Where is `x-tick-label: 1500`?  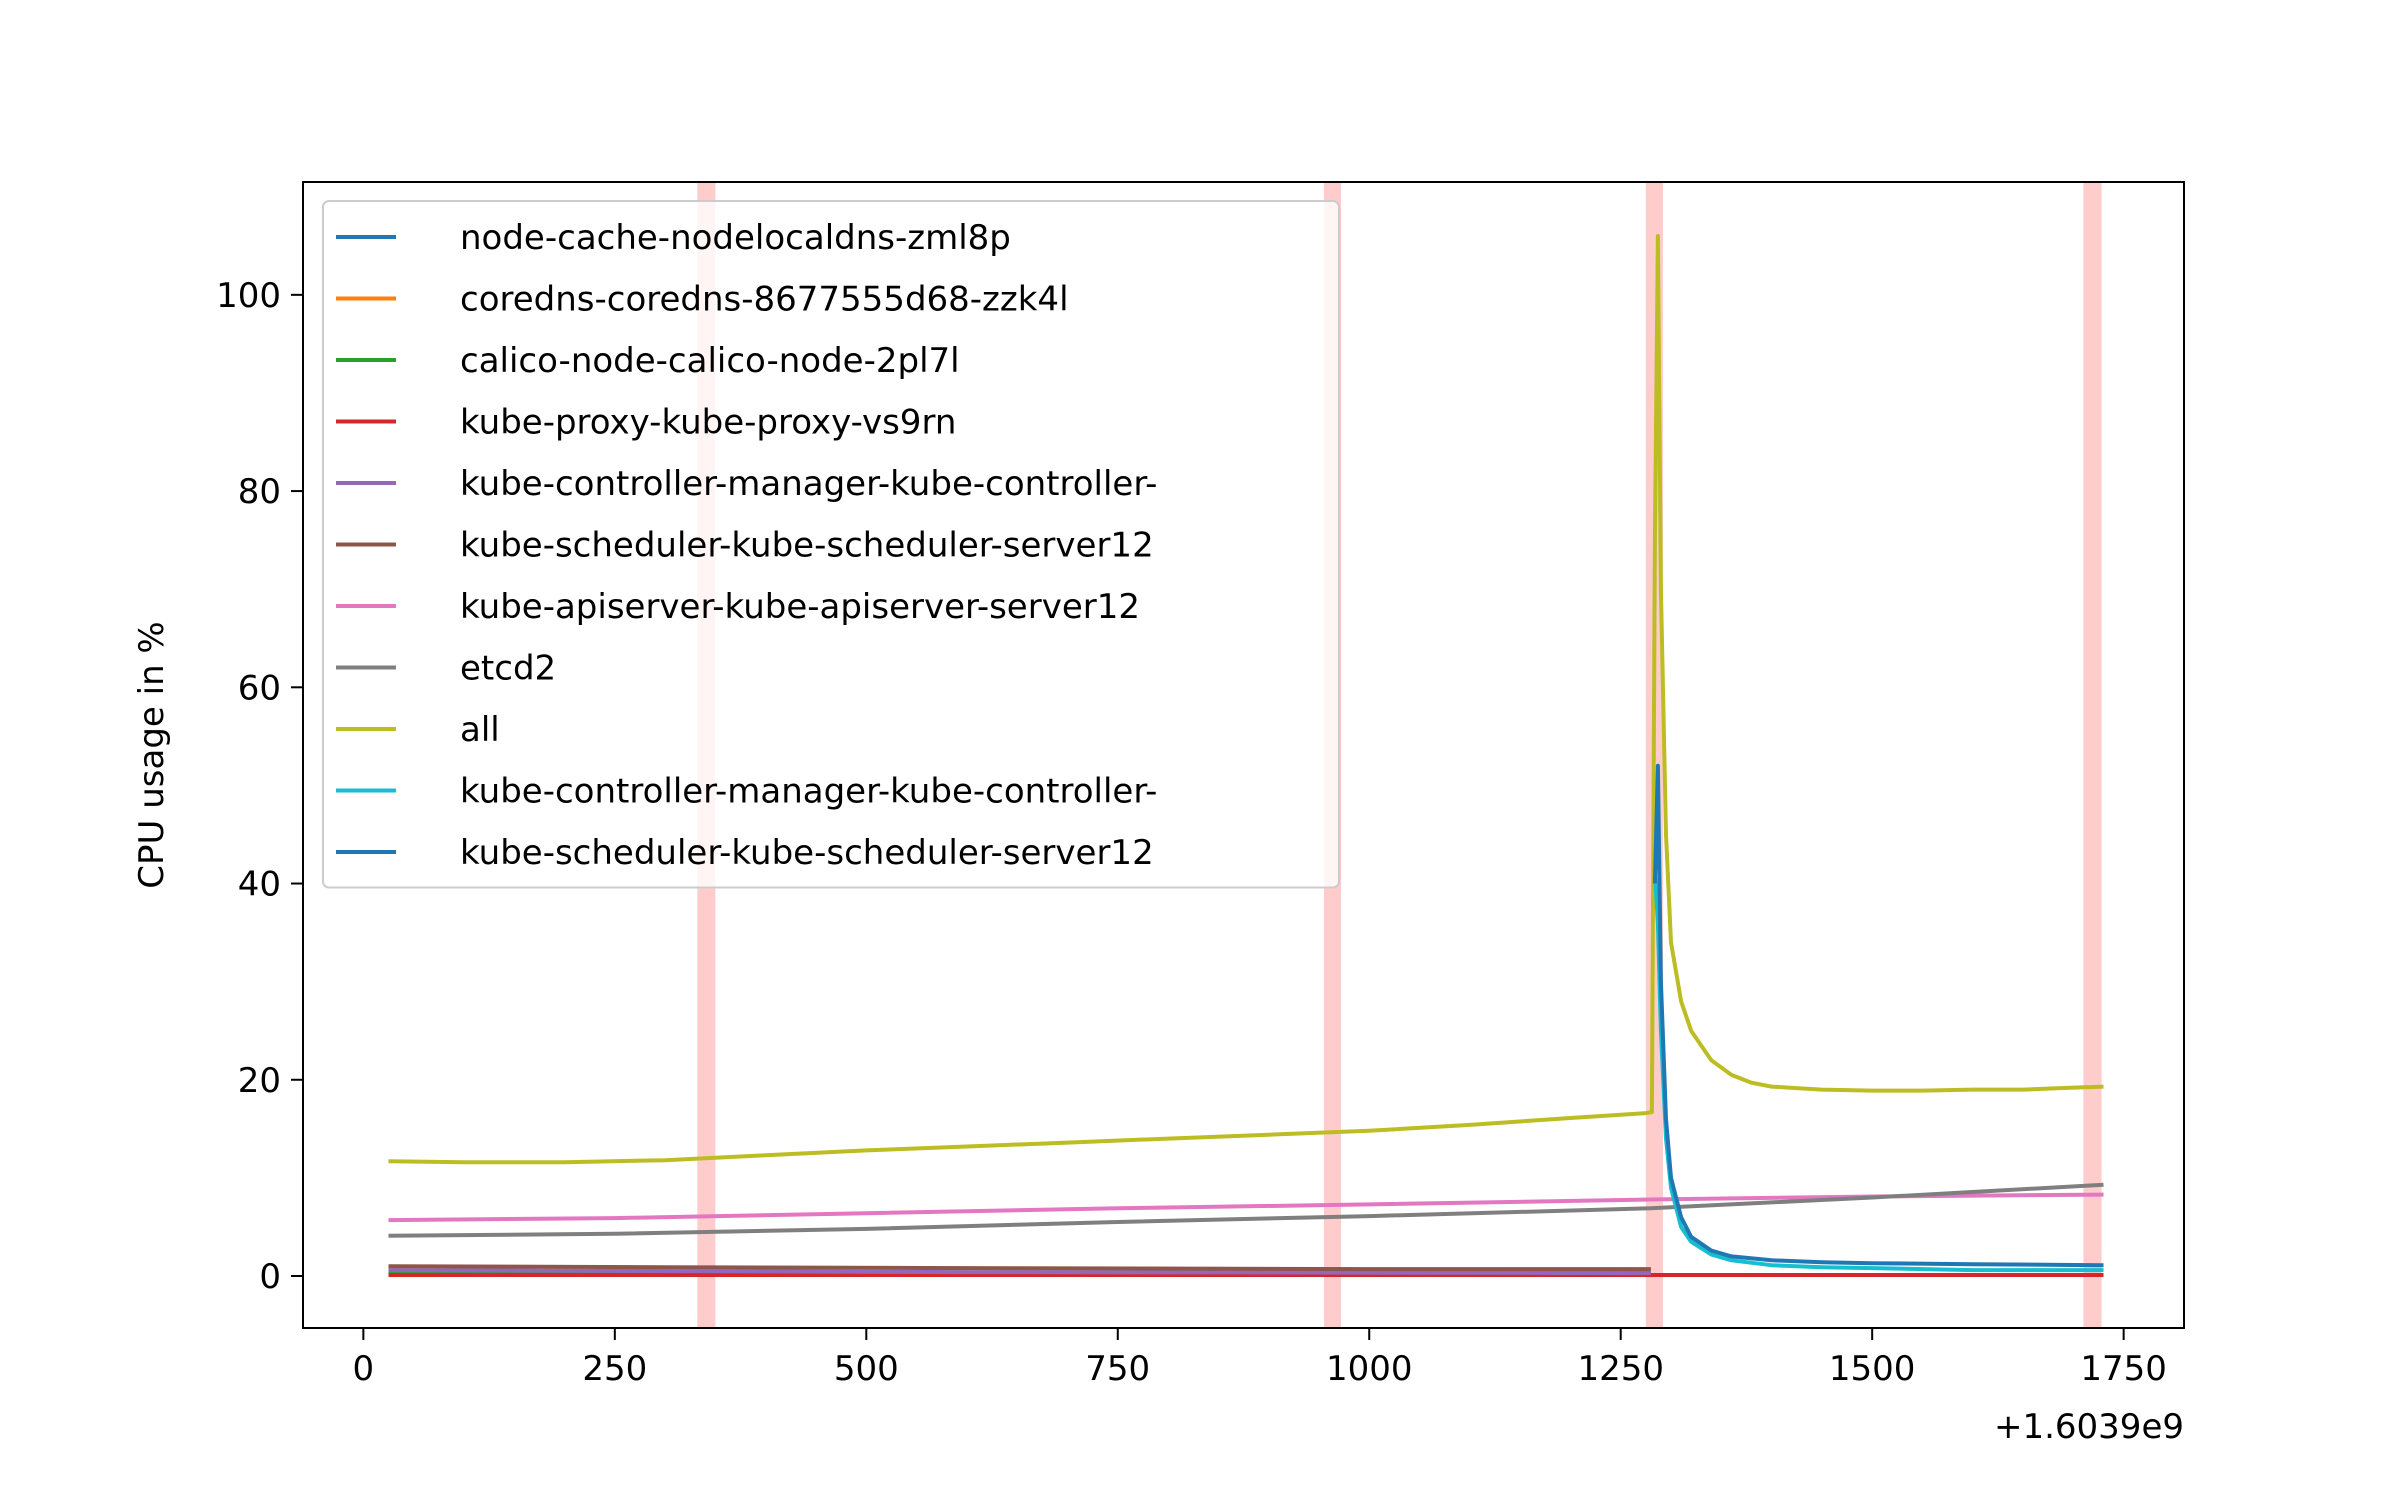
x-tick-label: 1500 is located at coordinates (1872, 1369).